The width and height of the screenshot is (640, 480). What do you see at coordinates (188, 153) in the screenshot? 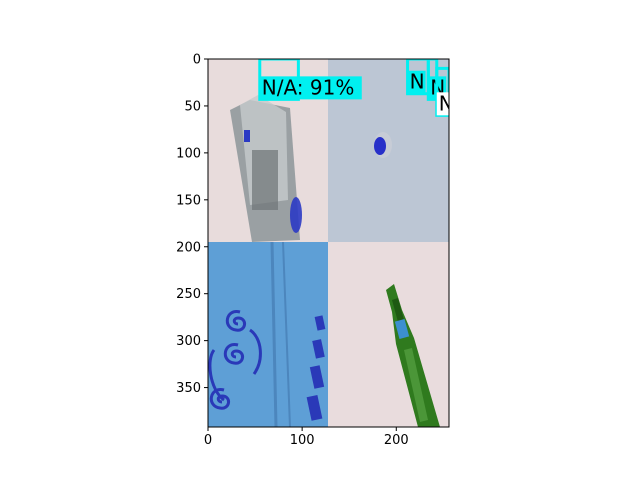
I see `y-tick-label: 100` at bounding box center [188, 153].